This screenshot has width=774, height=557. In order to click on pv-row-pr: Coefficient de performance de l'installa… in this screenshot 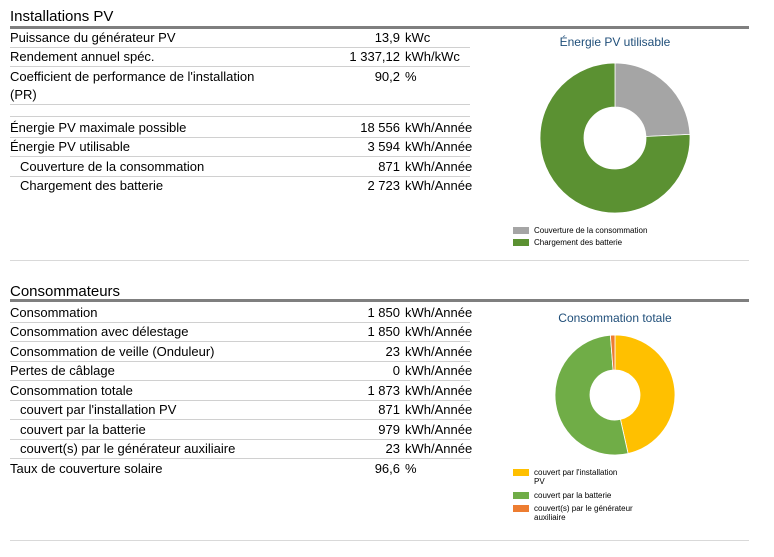, I will do `click(240, 86)`.